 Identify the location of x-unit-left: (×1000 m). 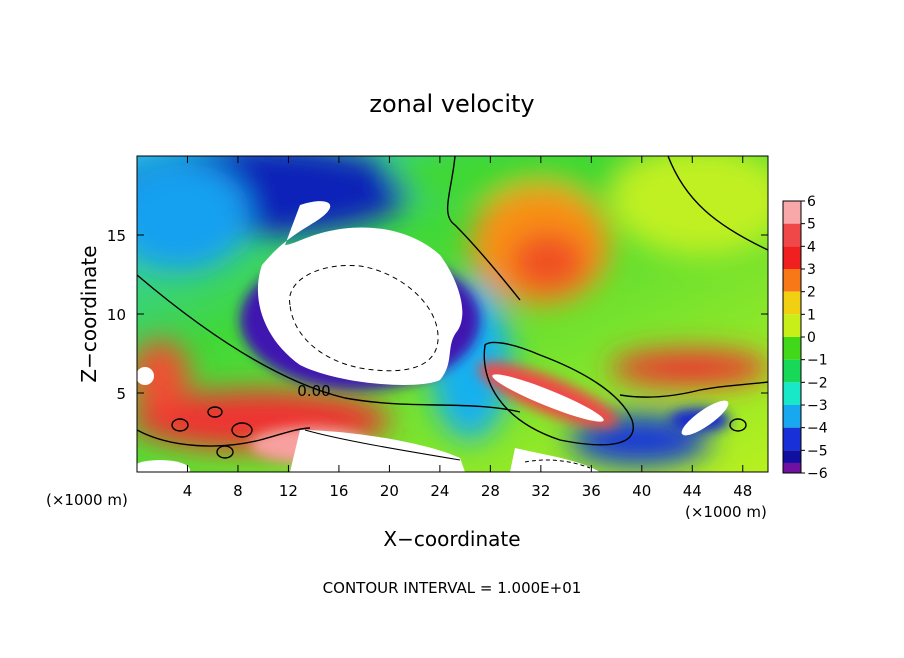
(87, 500).